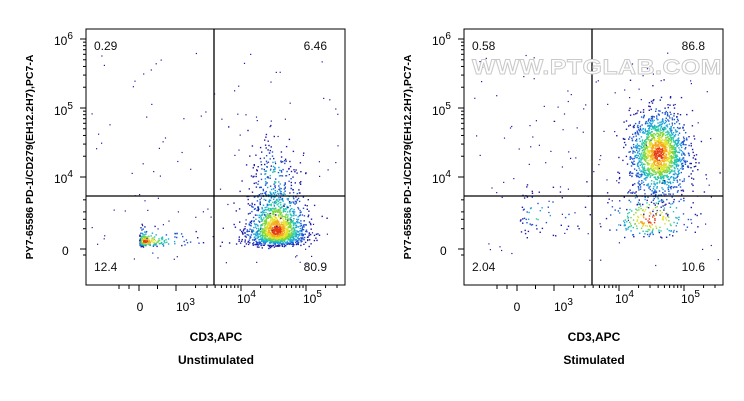  Describe the element at coordinates (570, 302) in the screenshot. I see `tick-exponent: 3` at that location.